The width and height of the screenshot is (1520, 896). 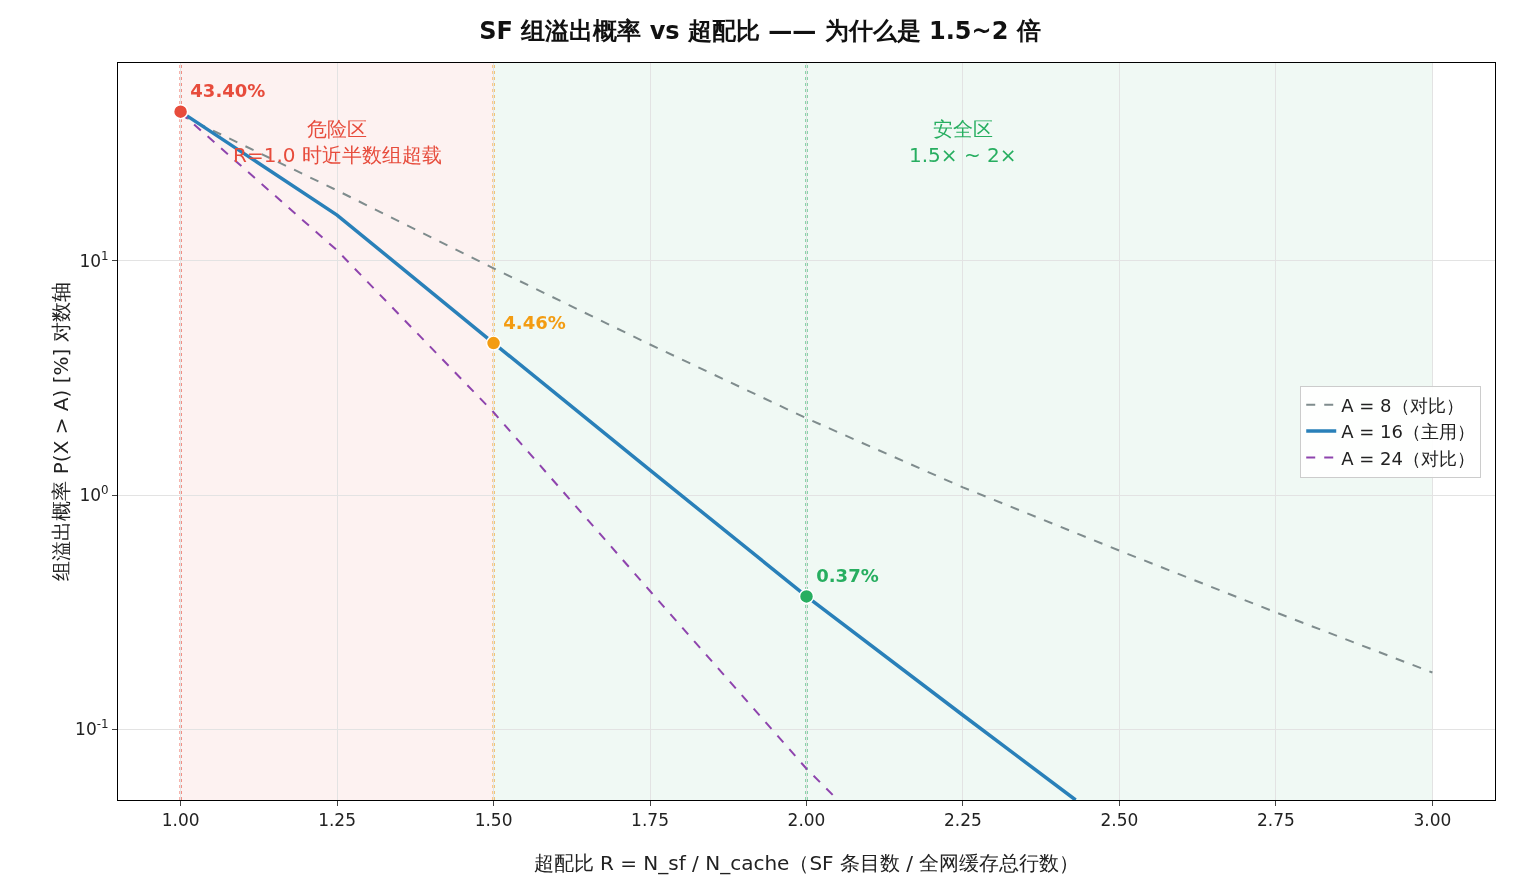 What do you see at coordinates (1276, 820) in the screenshot?
I see `x-tick-label: 2.75` at bounding box center [1276, 820].